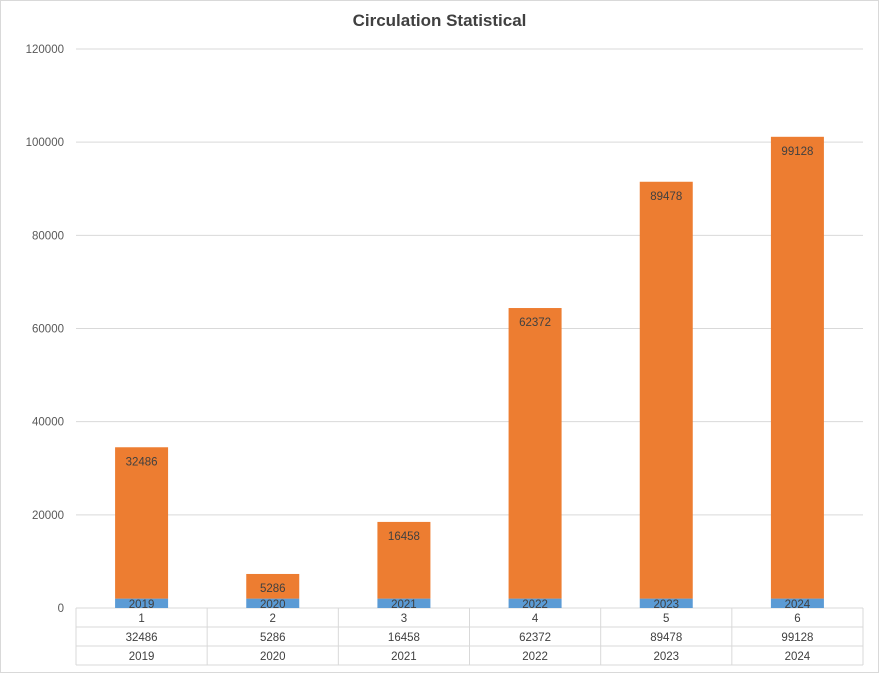 This screenshot has height=673, width=879. What do you see at coordinates (666, 657) in the screenshot?
I see `table-cell-series-1: 2023` at bounding box center [666, 657].